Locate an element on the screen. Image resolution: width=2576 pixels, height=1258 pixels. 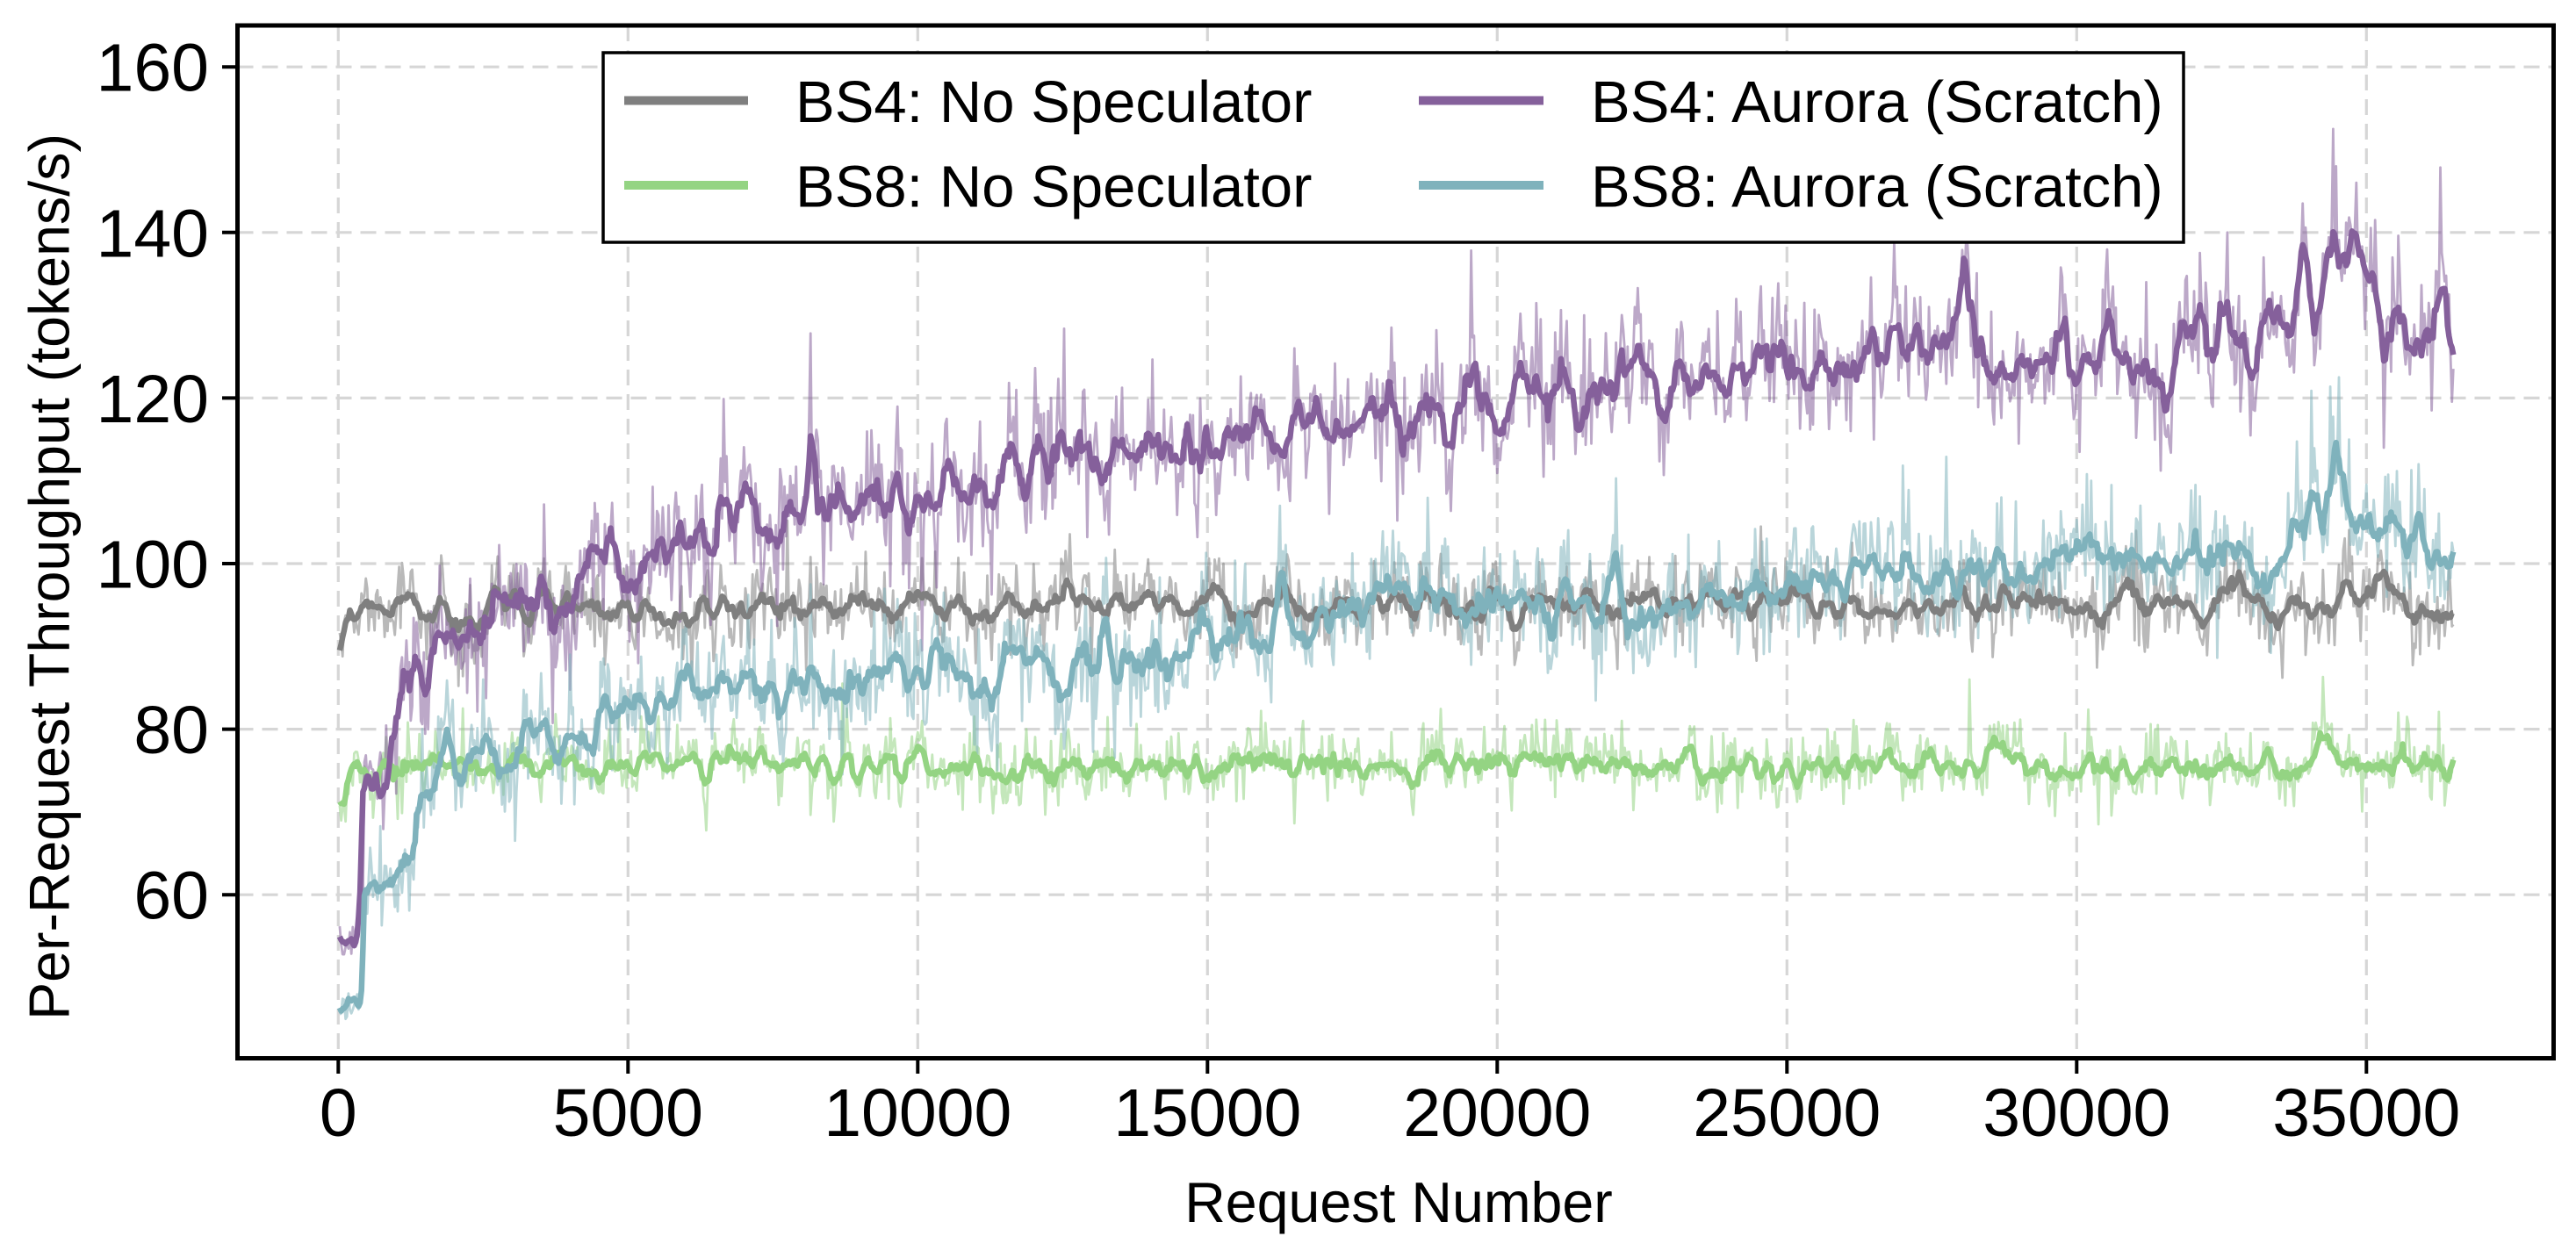
svg-text: 80 is located at coordinates (171, 730).